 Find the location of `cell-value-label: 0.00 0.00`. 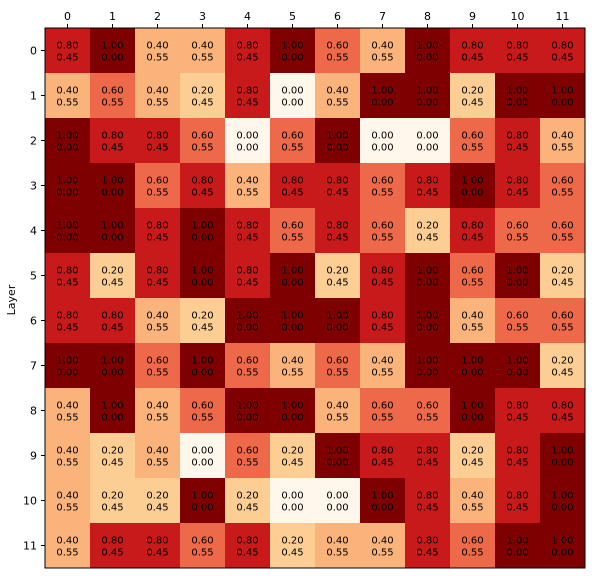

cell-value-label: 0.00 0.00 is located at coordinates (247, 142).